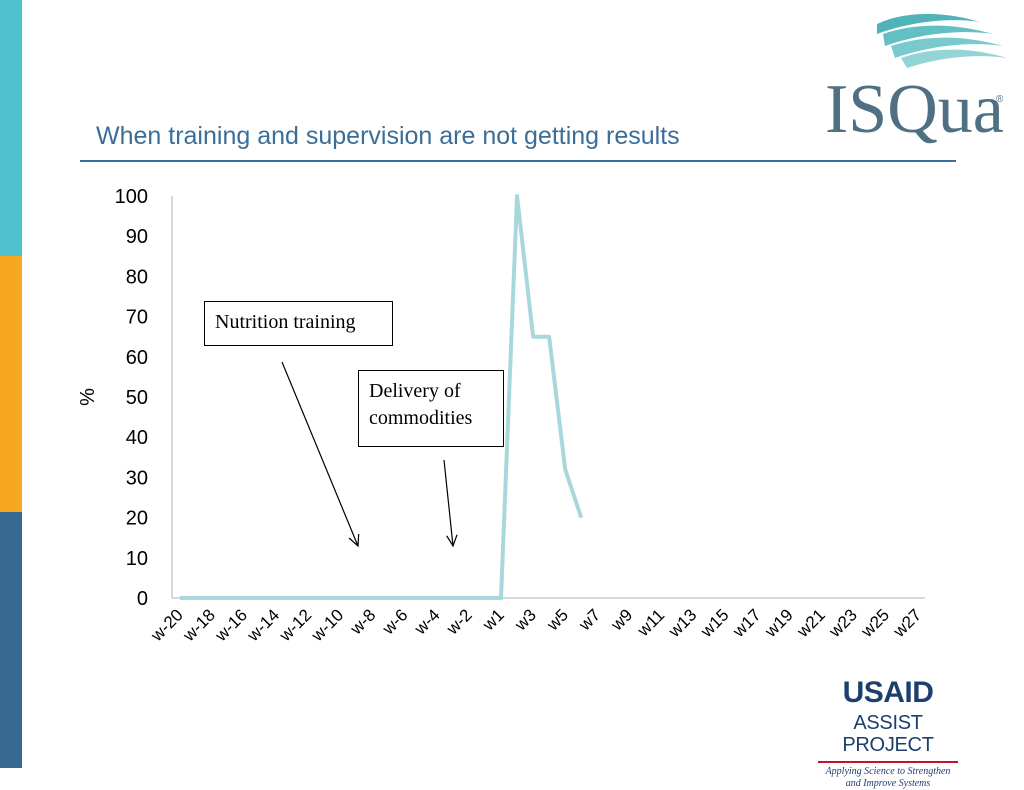 This screenshot has height=790, width=1024. Describe the element at coordinates (682, 623) in the screenshot. I see `x-tick-label: w13` at that location.